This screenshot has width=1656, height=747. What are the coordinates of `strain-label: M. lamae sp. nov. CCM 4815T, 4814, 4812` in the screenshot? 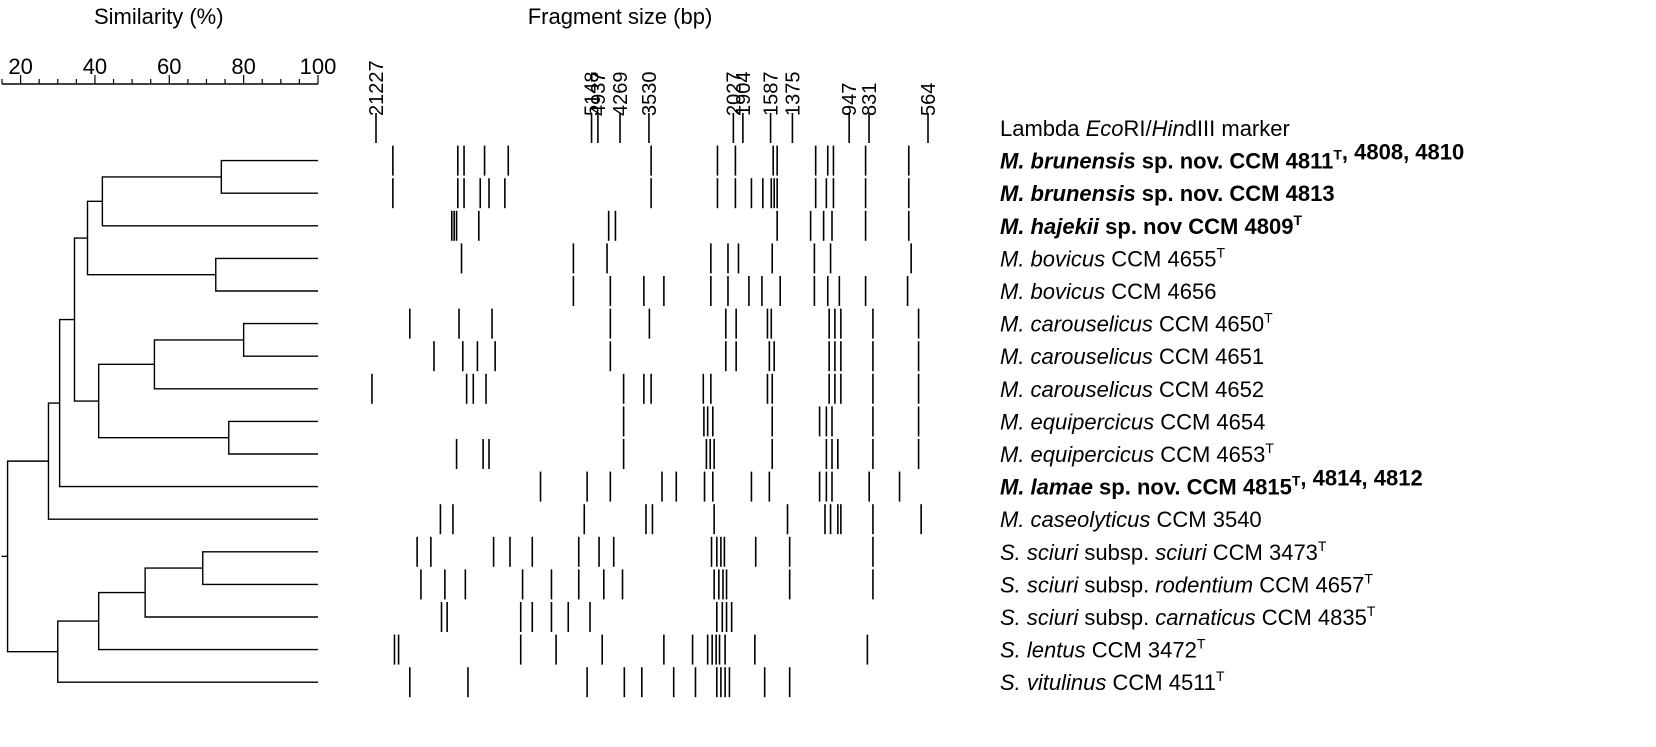 It's located at (1211, 483).